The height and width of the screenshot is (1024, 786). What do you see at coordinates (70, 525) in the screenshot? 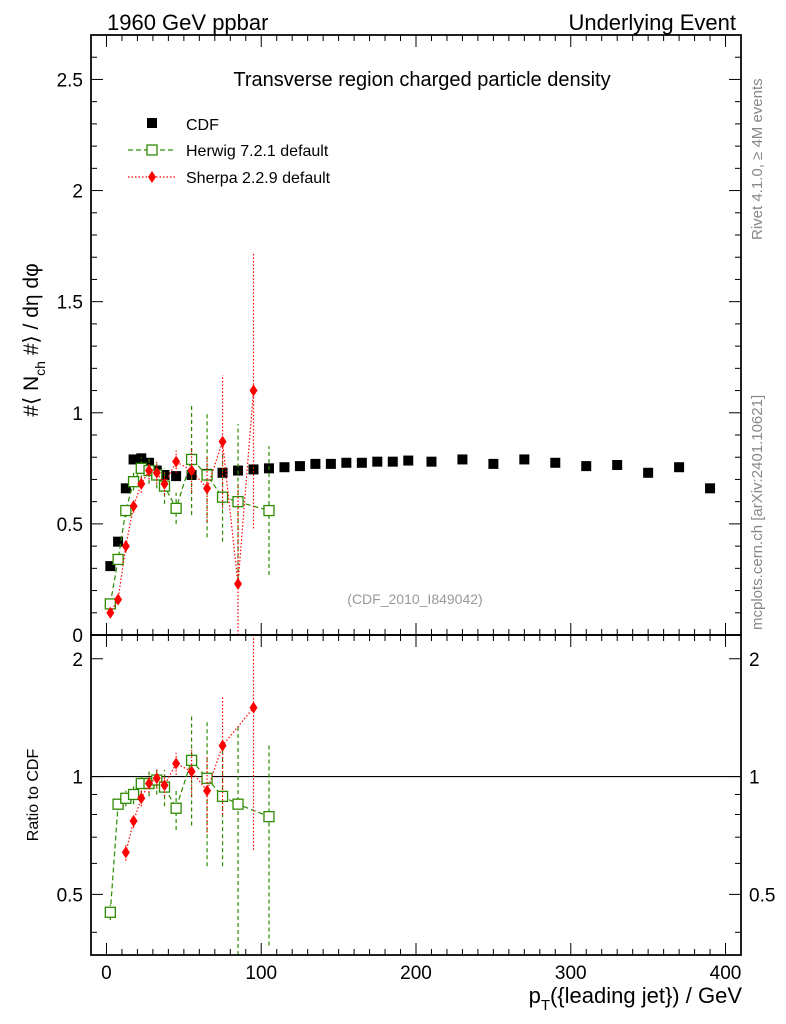
I see `y-tick-label: 0.5` at bounding box center [70, 525].